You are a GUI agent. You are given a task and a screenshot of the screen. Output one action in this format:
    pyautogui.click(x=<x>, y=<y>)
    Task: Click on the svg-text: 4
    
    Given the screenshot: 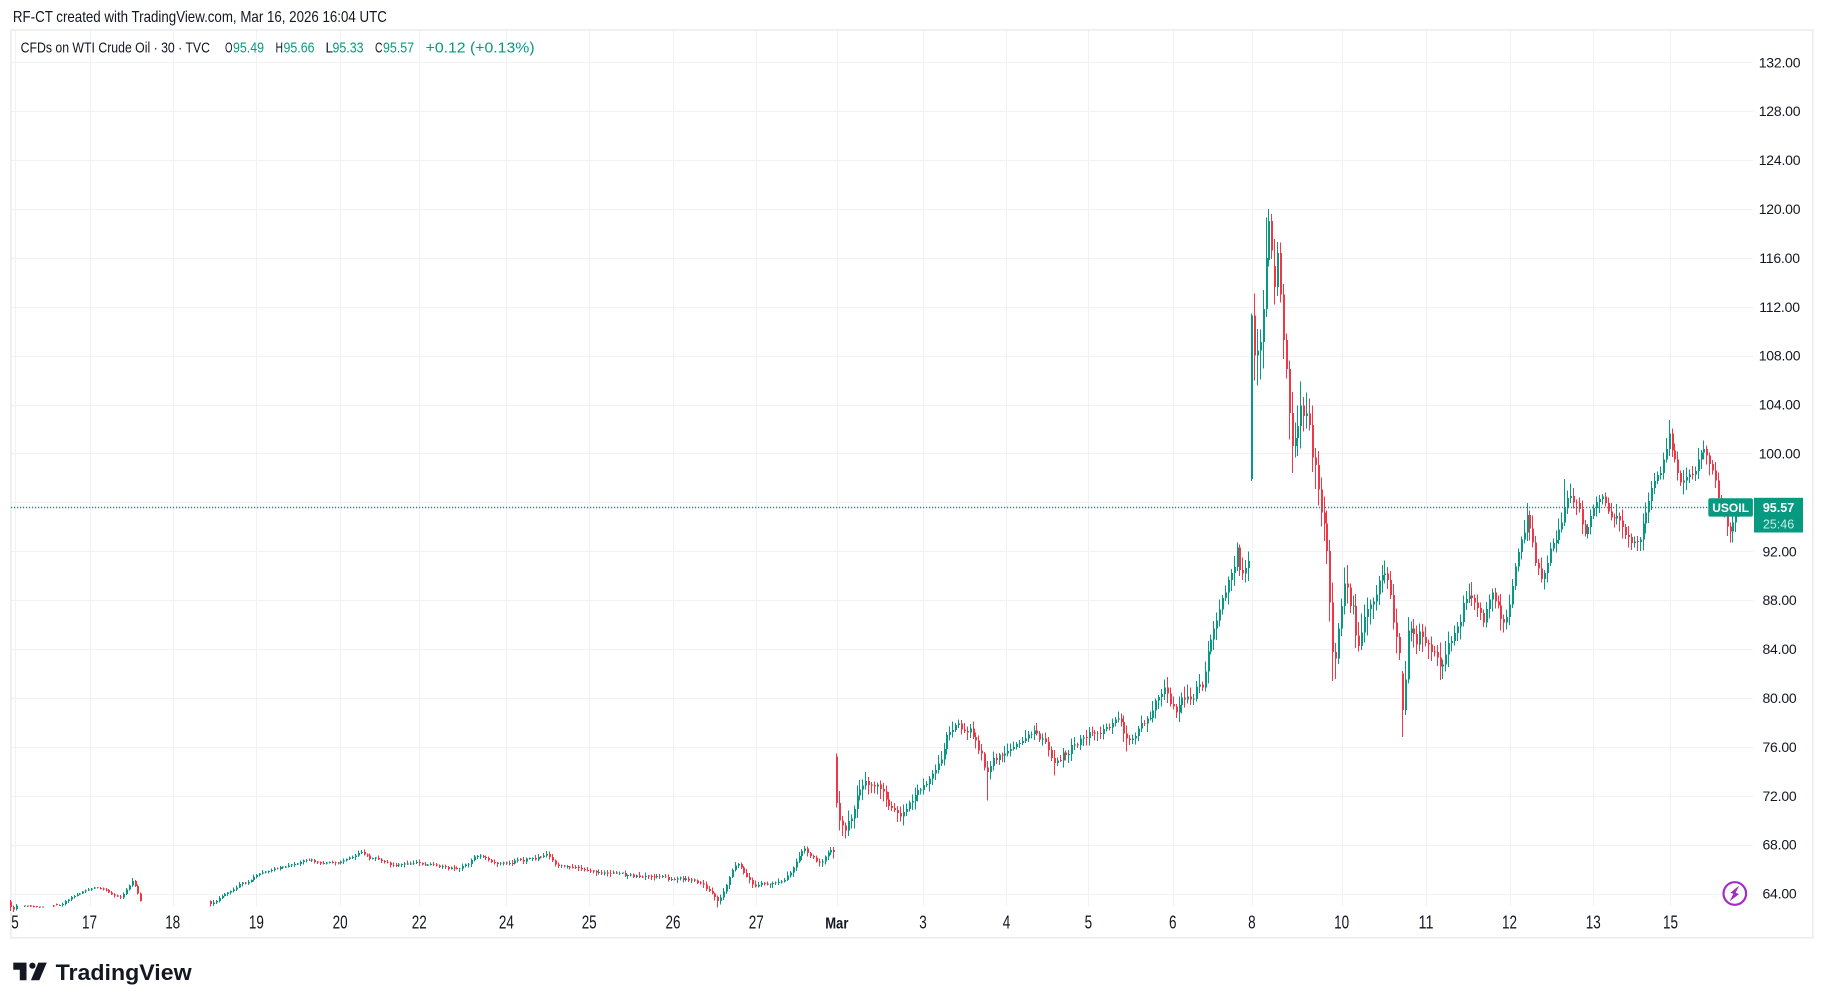 What is the action you would take?
    pyautogui.click(x=1007, y=923)
    